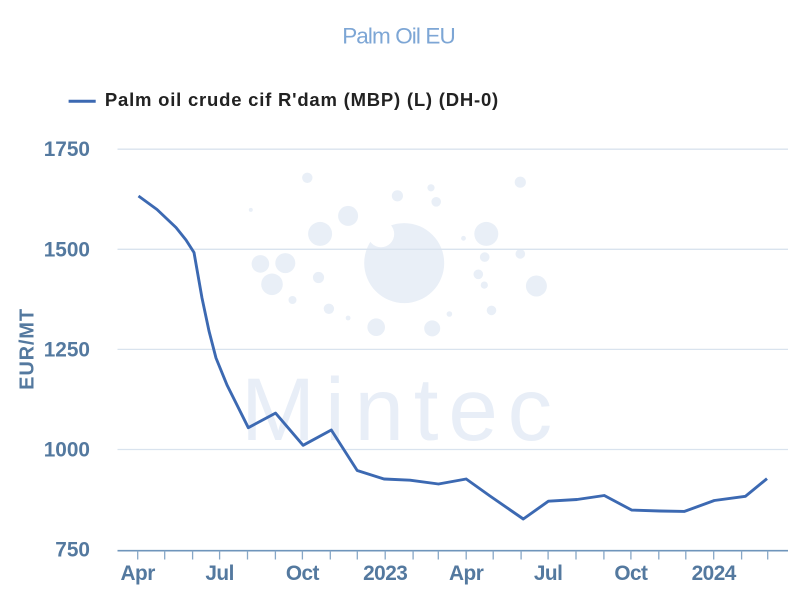  What do you see at coordinates (401, 409) in the screenshot?
I see `svg-text: Mintec` at bounding box center [401, 409].